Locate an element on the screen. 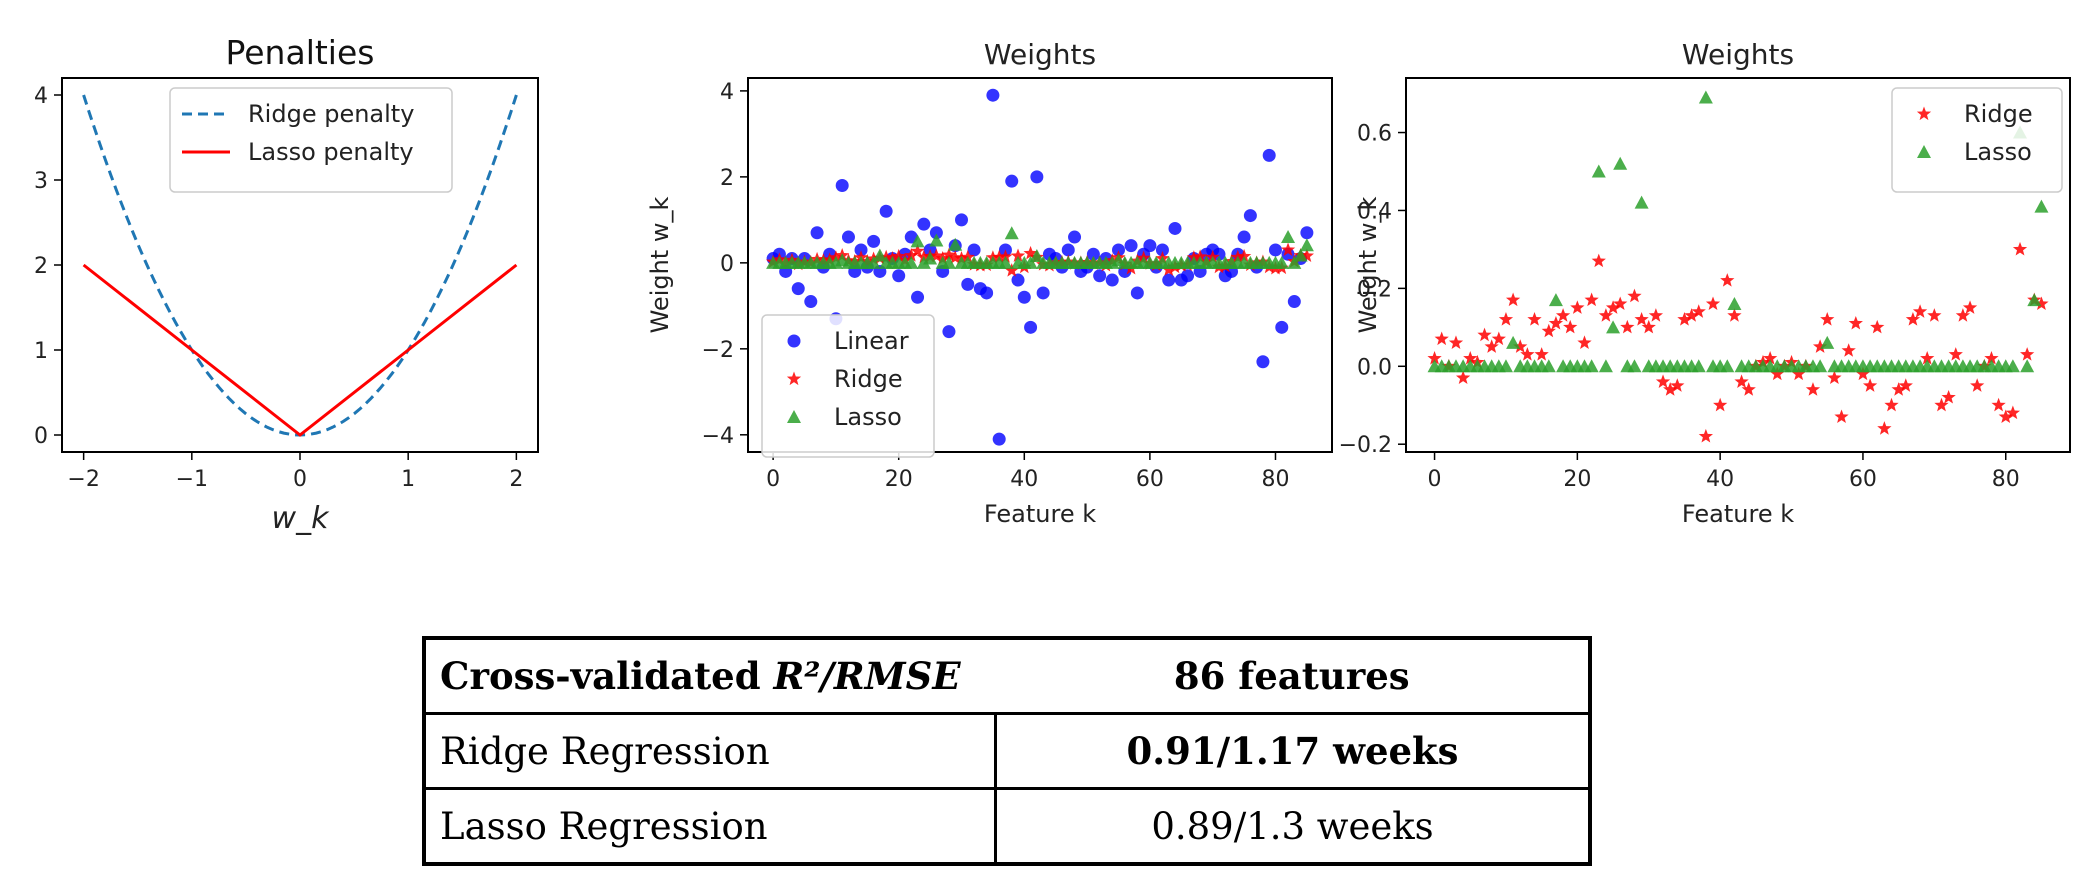 This screenshot has width=2098, height=896. y-axis-label: Weight w_k is located at coordinates (1368, 265).